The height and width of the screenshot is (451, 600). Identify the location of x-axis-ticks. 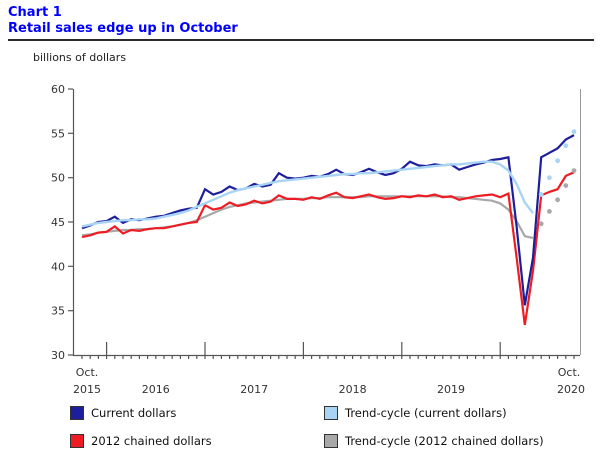
(328, 350).